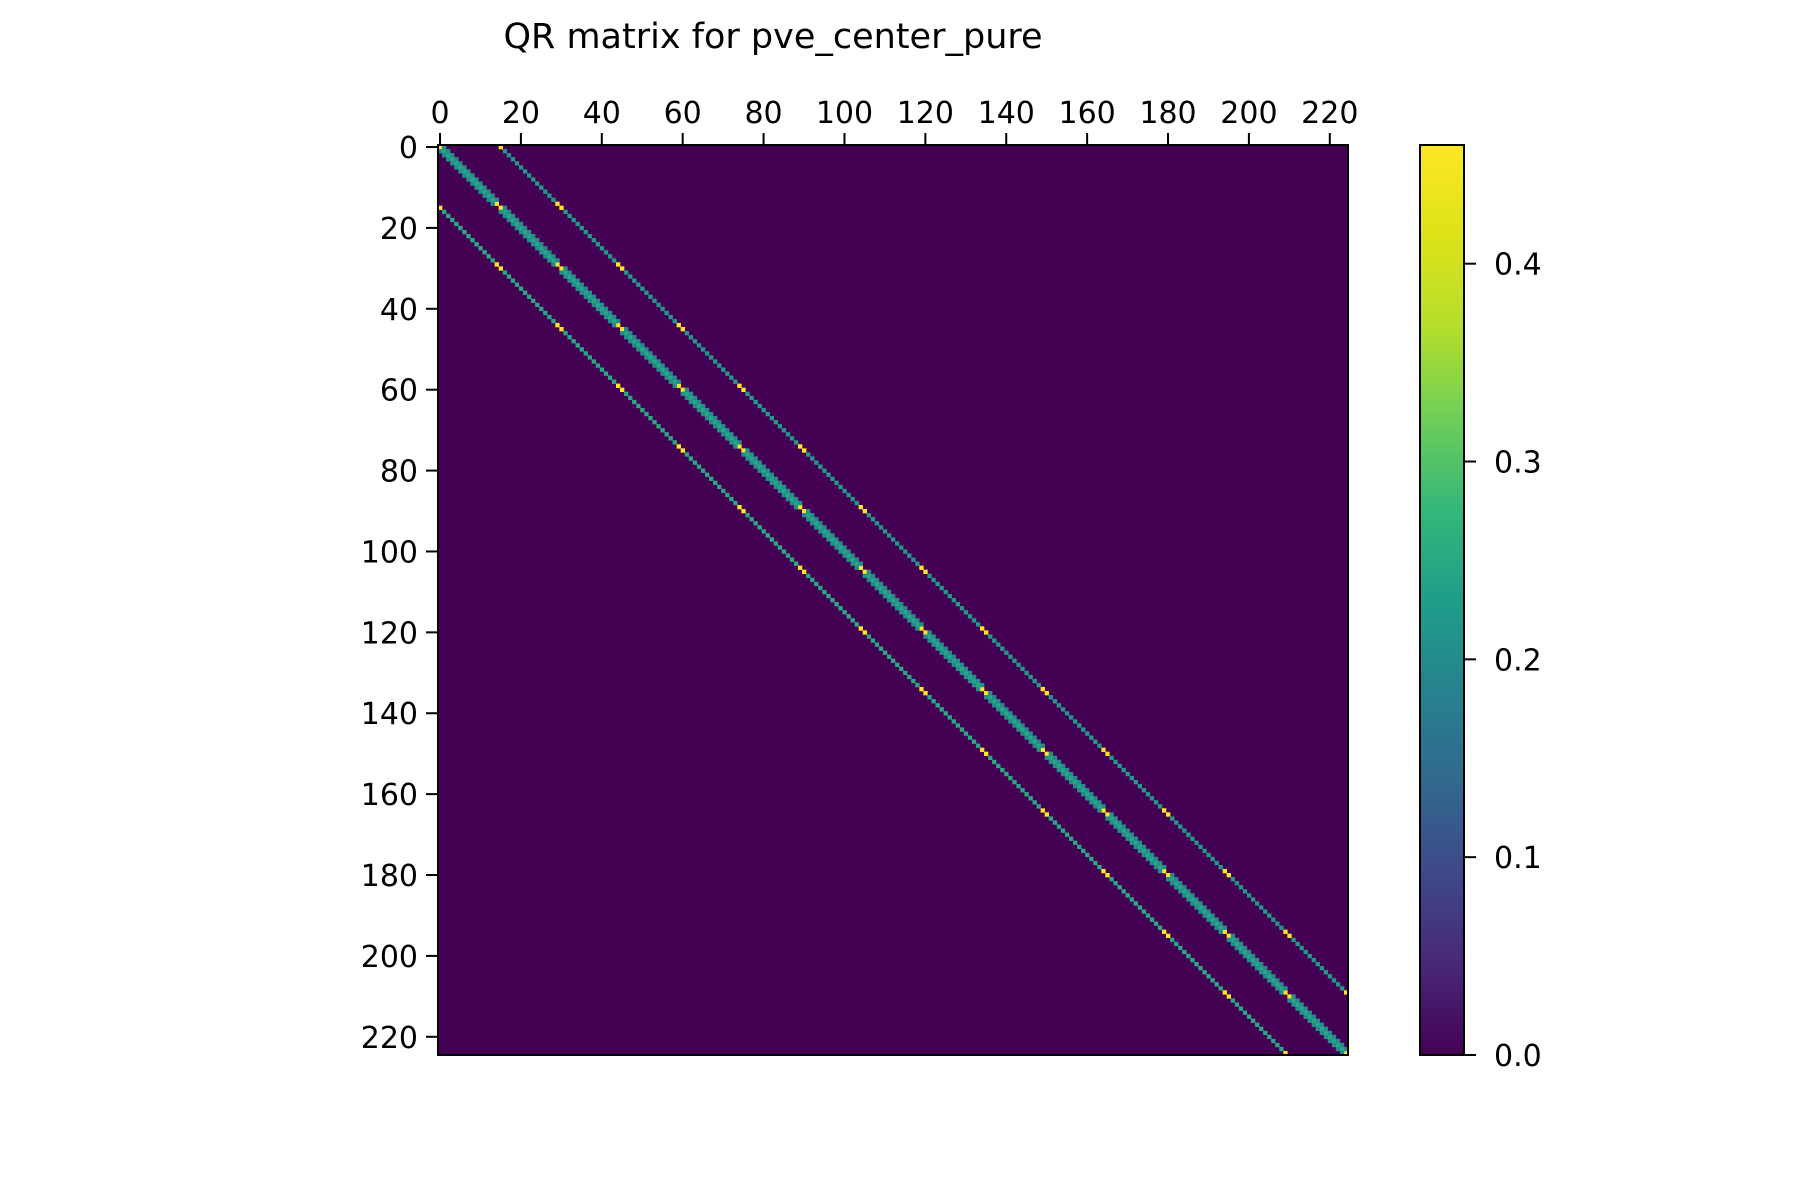 This screenshot has height=1200, width=1800. I want to click on y-tick-label: 140, so click(389, 714).